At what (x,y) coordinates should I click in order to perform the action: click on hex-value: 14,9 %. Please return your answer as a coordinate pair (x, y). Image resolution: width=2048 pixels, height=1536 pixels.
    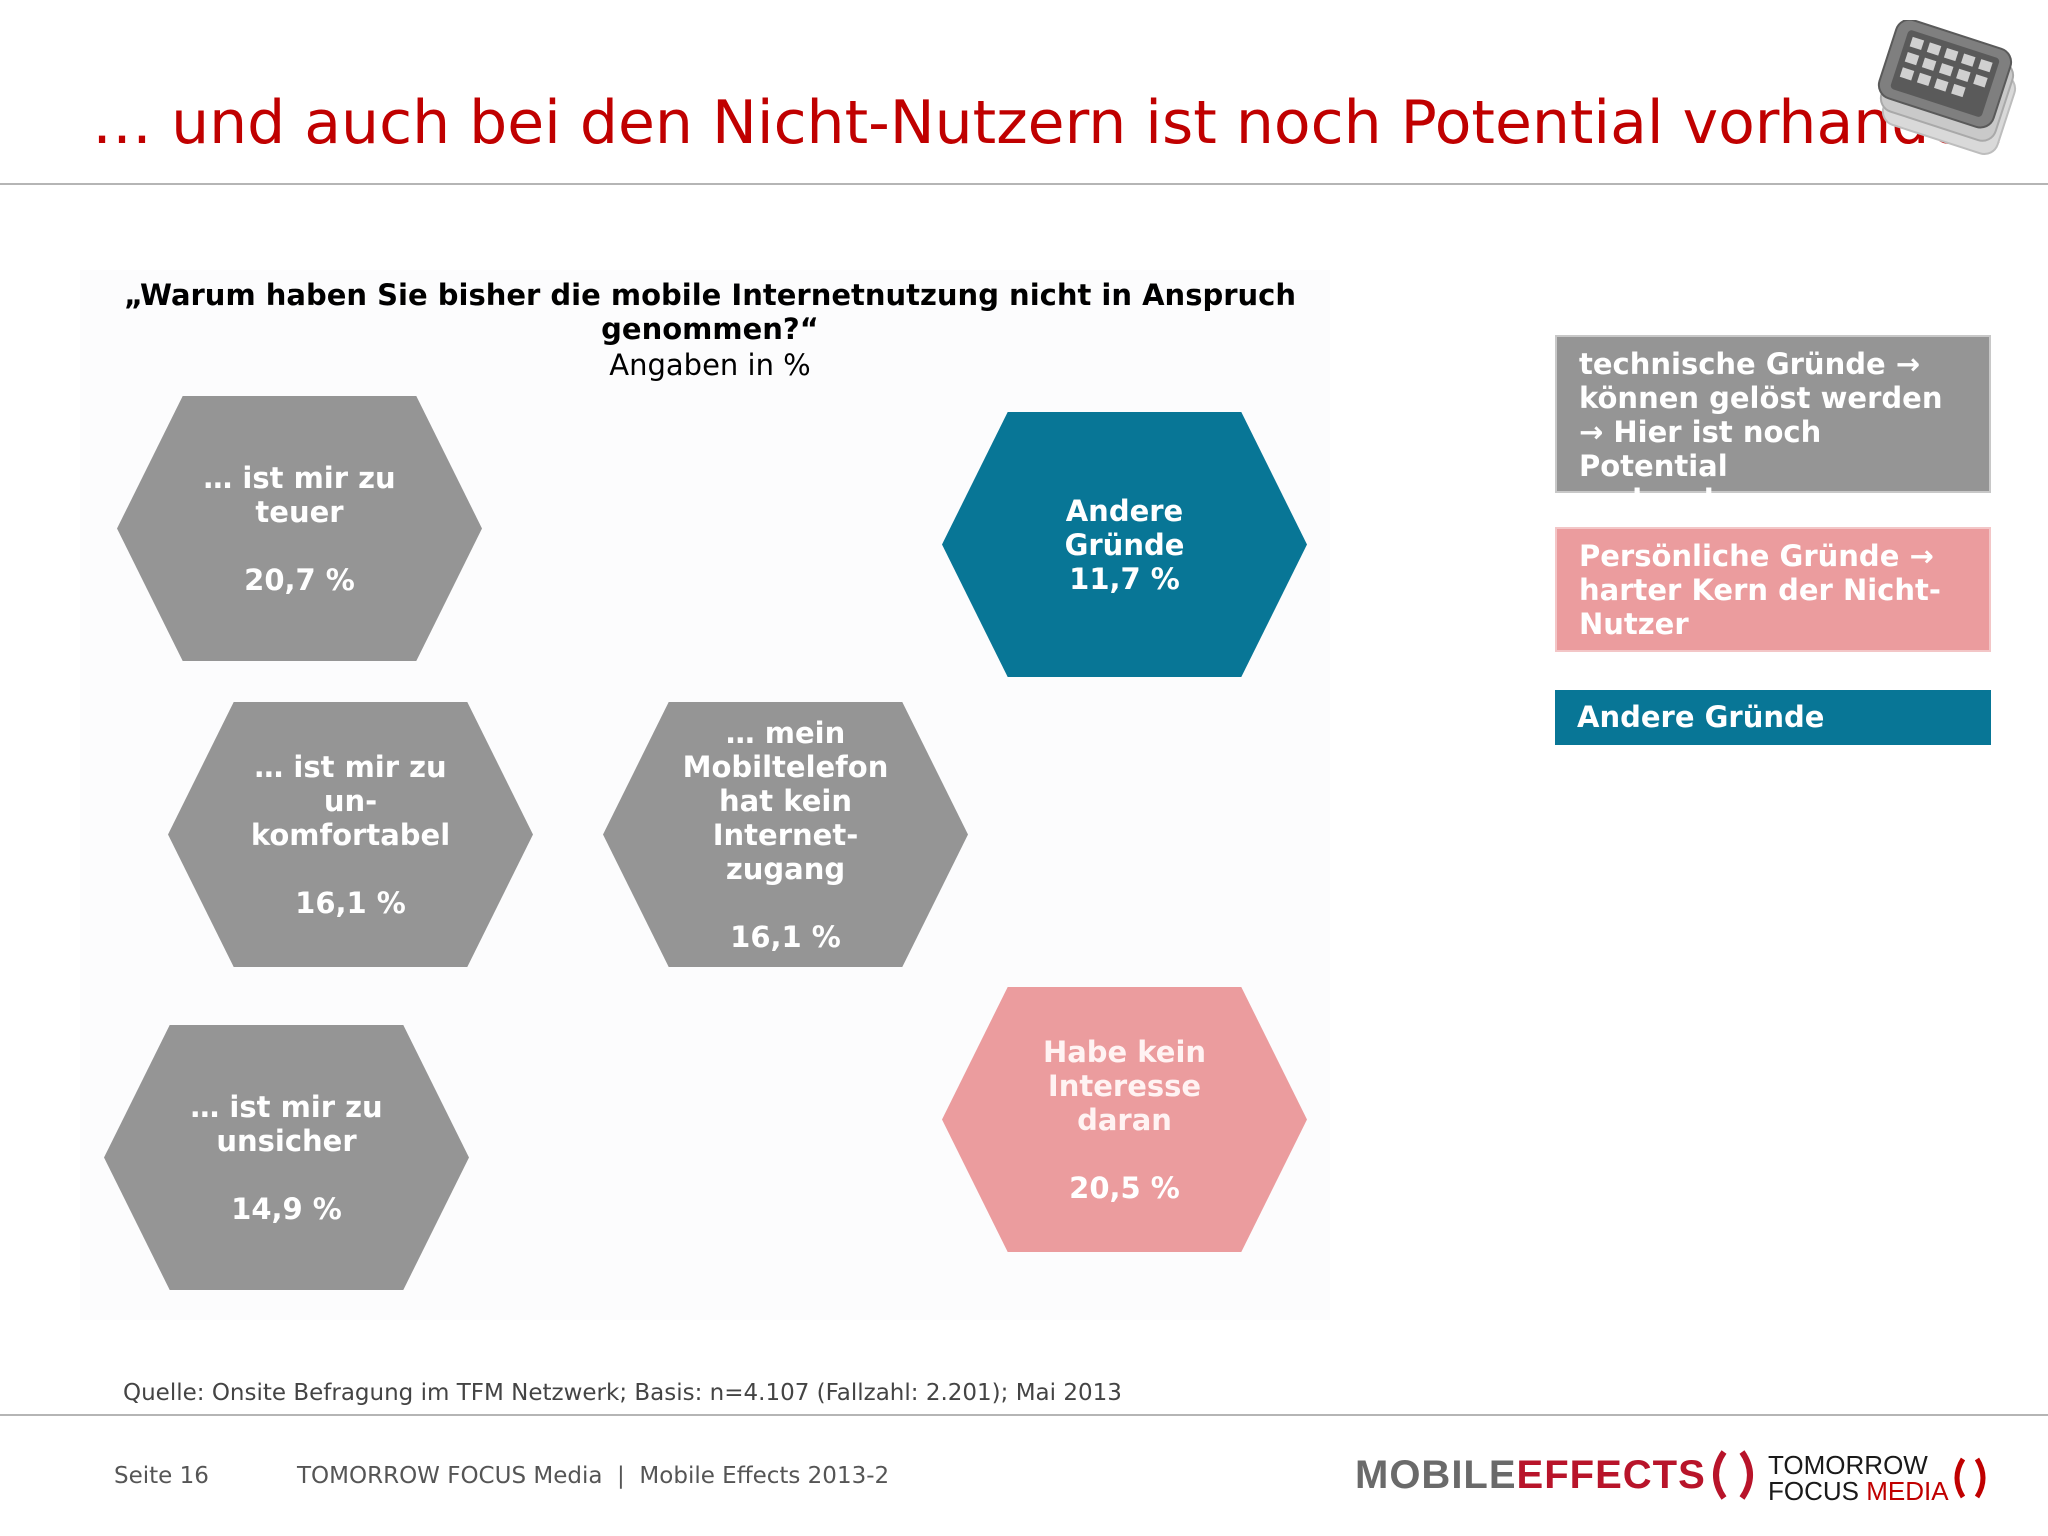
    Looking at the image, I should click on (286, 1208).